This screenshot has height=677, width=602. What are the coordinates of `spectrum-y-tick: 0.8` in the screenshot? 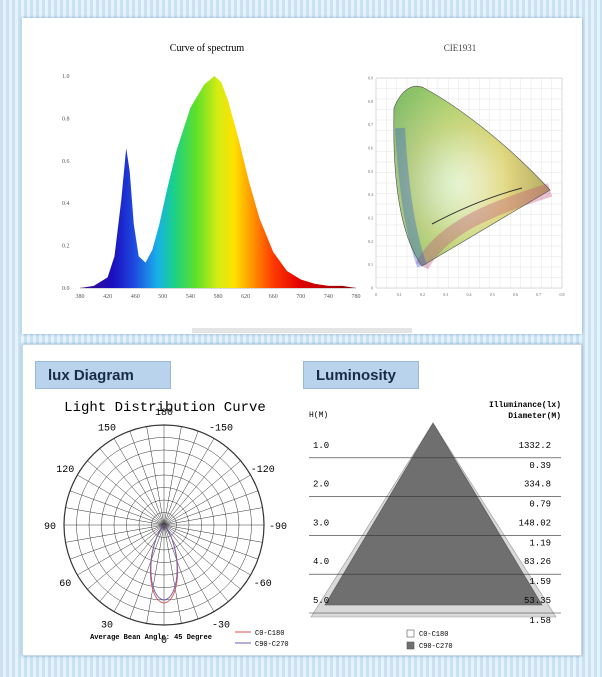 It's located at (66, 119).